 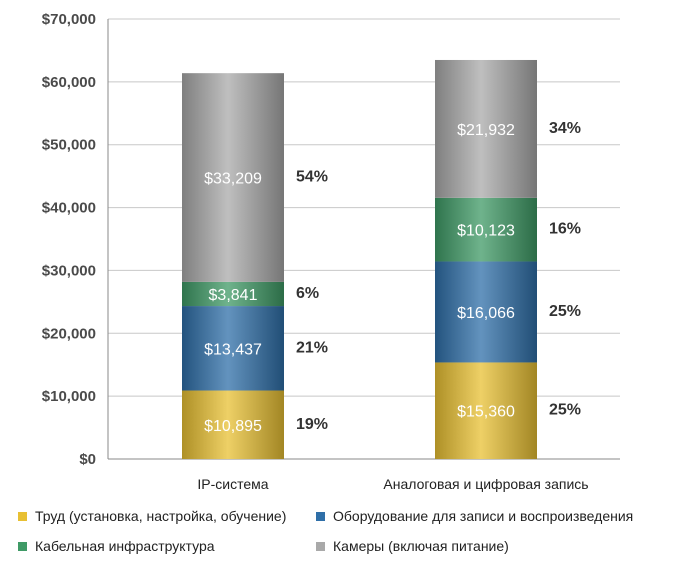 I want to click on legend-item-cameras: Камеры (включая питание), so click(x=412, y=546).